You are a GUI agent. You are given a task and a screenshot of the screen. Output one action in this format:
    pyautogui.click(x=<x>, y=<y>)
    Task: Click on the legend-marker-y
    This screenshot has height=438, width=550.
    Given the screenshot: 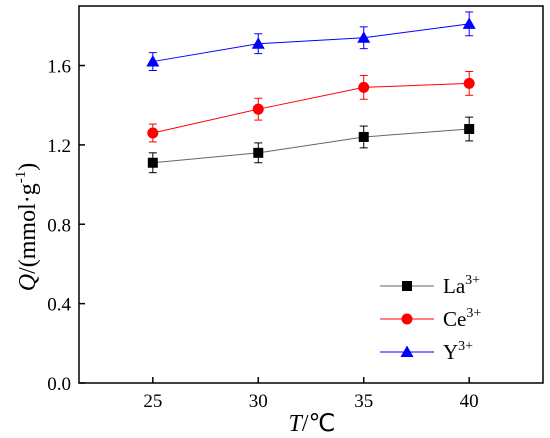 What is the action you would take?
    pyautogui.click(x=407, y=351)
    